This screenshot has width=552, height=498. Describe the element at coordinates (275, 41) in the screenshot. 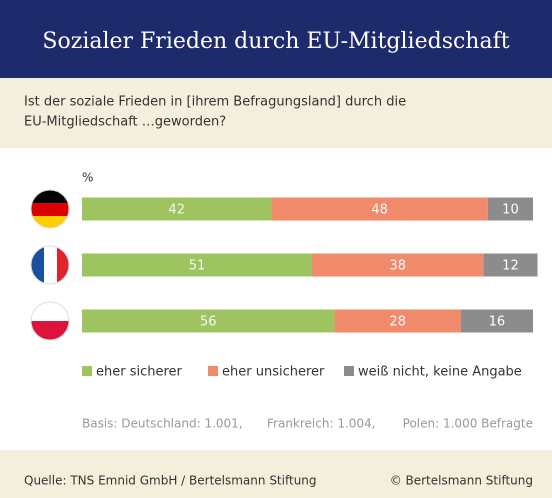

I see `chart-title: Sozialer Frieden durch EU-Mitgliedschaft` at that location.